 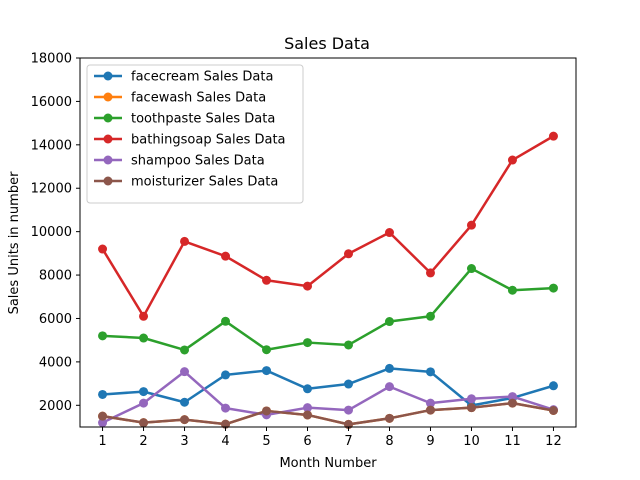 I want to click on y-tick-label: 4000, so click(x=55, y=362).